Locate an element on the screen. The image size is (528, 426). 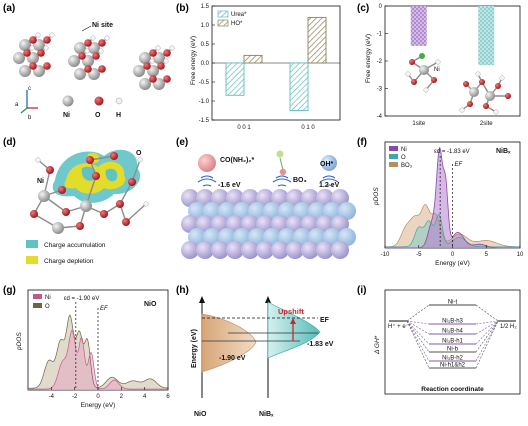
y-axis-label: Free energy (eV) is located at coordinates (193, 60).